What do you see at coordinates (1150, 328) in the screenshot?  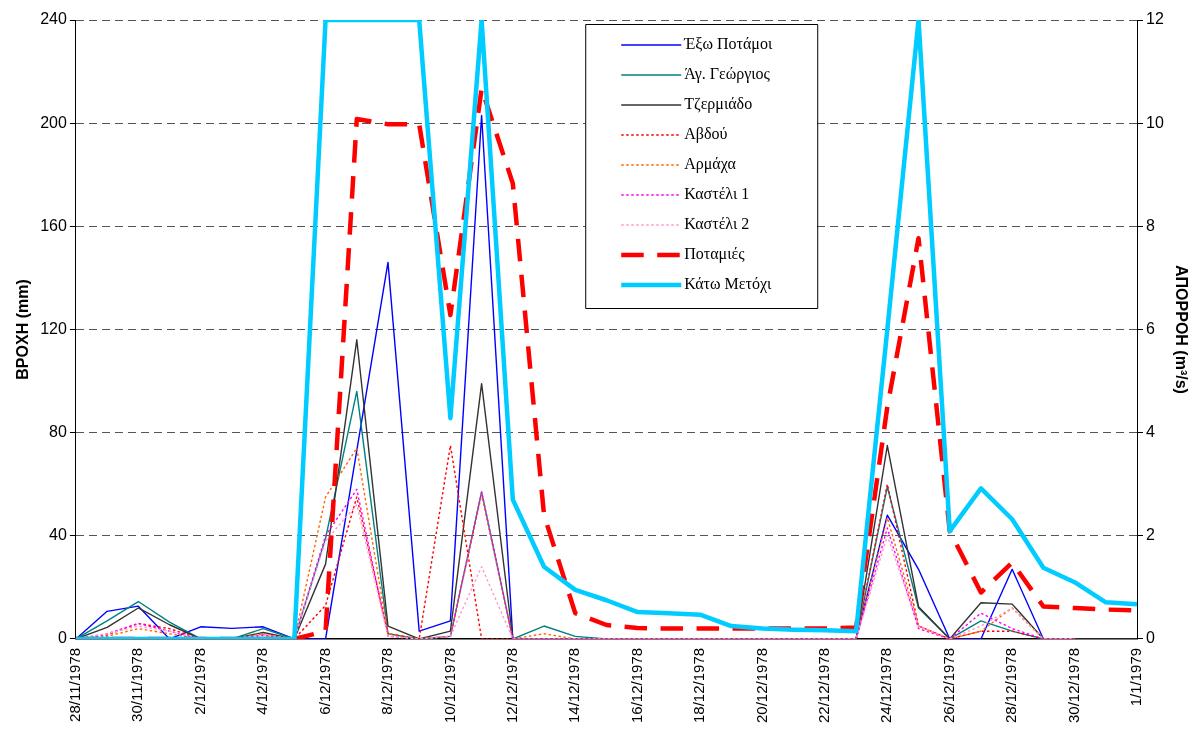 I see `y2-tick-label: 6` at bounding box center [1150, 328].